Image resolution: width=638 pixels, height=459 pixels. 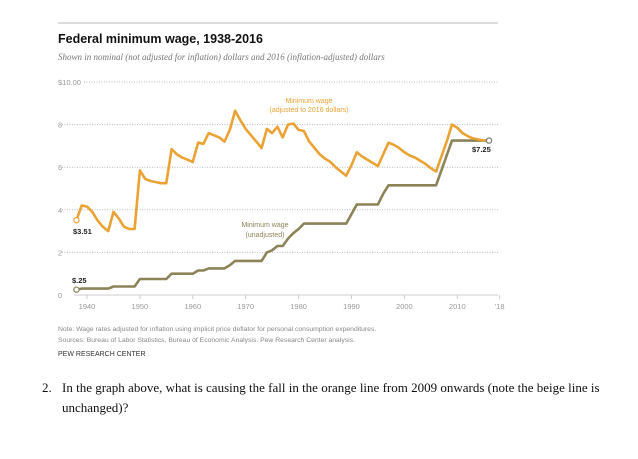 What do you see at coordinates (76, 289) in the screenshot?
I see `unadjusted-start-marker` at bounding box center [76, 289].